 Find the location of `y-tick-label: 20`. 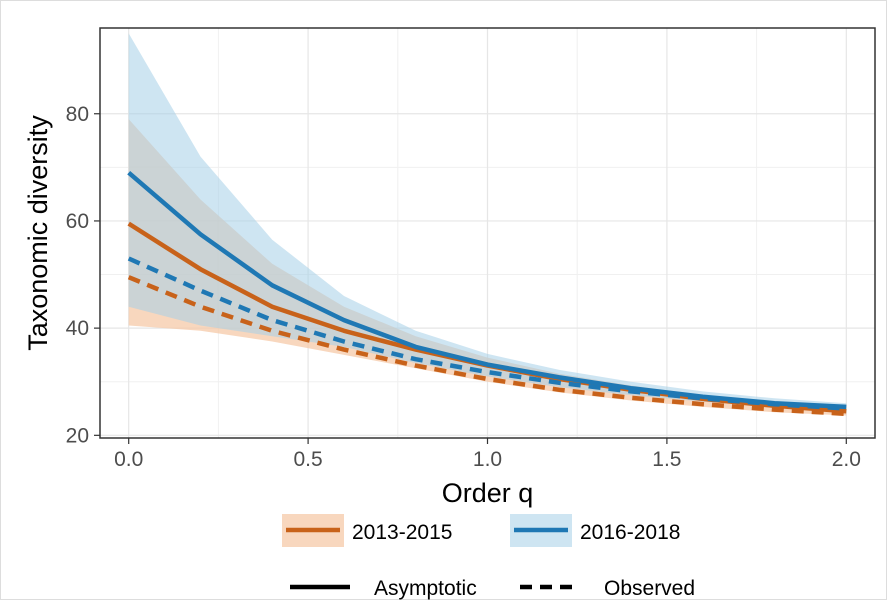

y-tick-label: 20 is located at coordinates (77, 435).